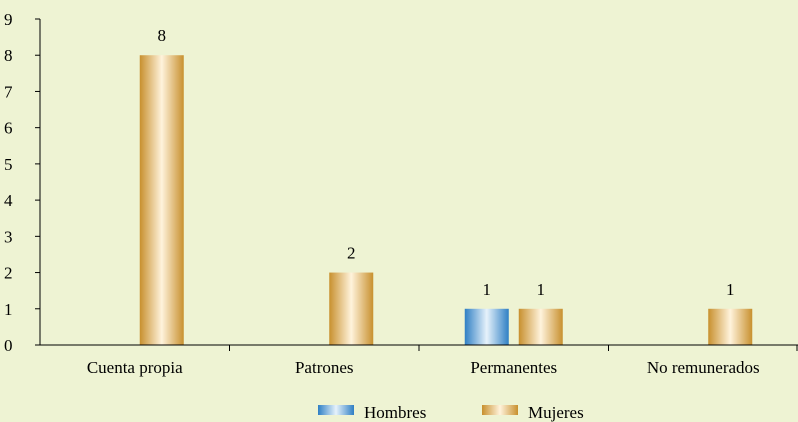  What do you see at coordinates (336, 410) in the screenshot?
I see `legend-swatch-hombres` at bounding box center [336, 410].